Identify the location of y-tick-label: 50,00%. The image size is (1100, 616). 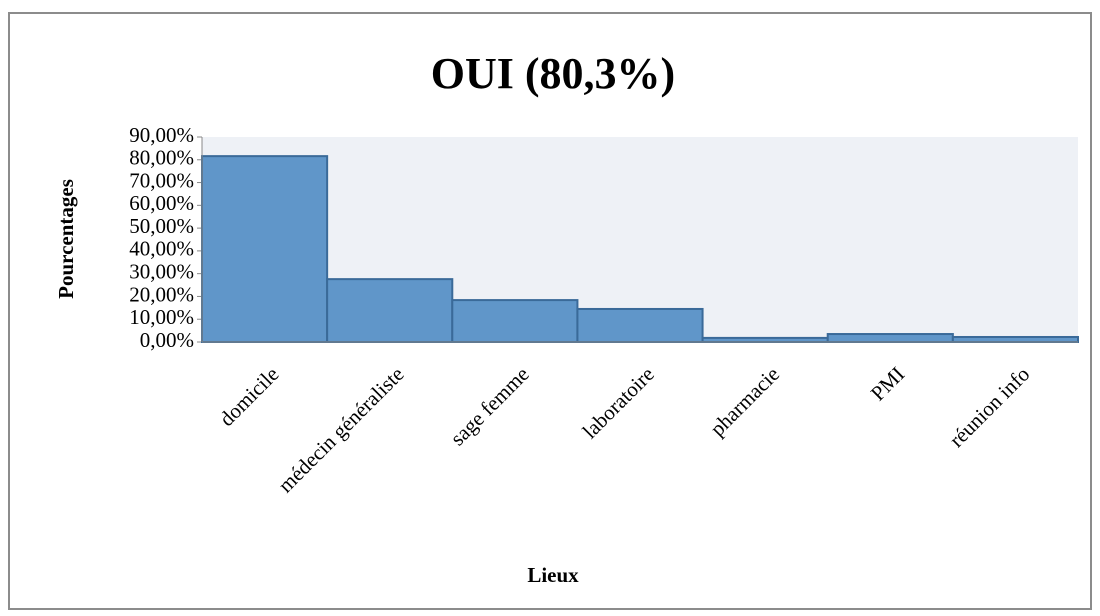
(161, 226).